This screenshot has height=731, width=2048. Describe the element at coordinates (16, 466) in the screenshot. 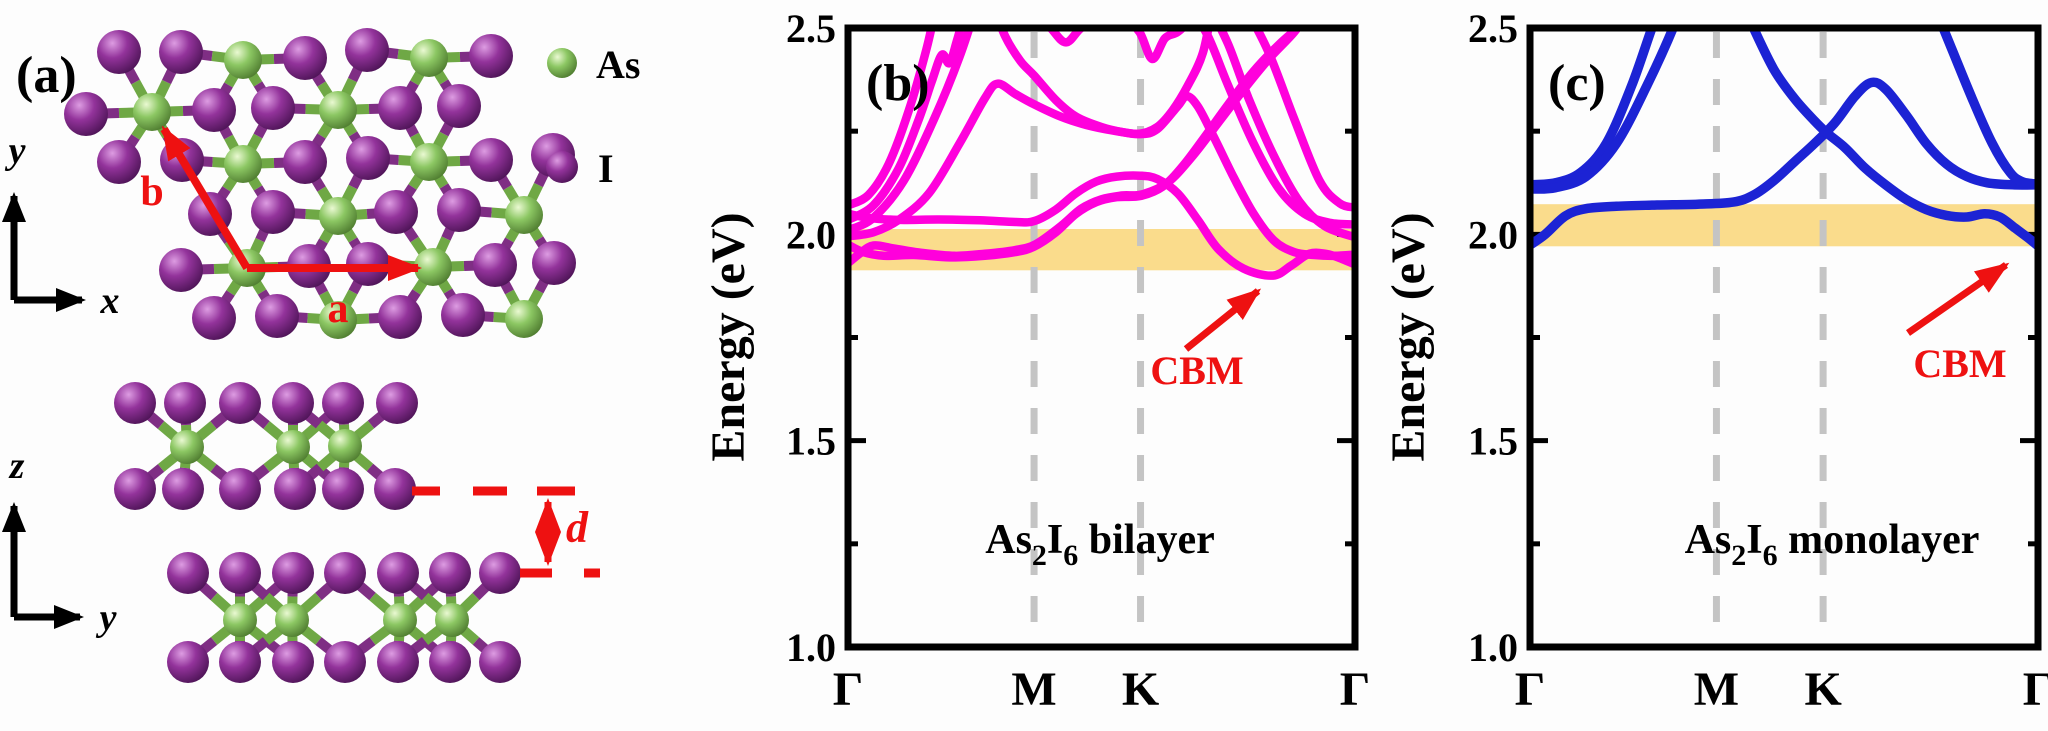

I see `side-view-z-label: z` at that location.